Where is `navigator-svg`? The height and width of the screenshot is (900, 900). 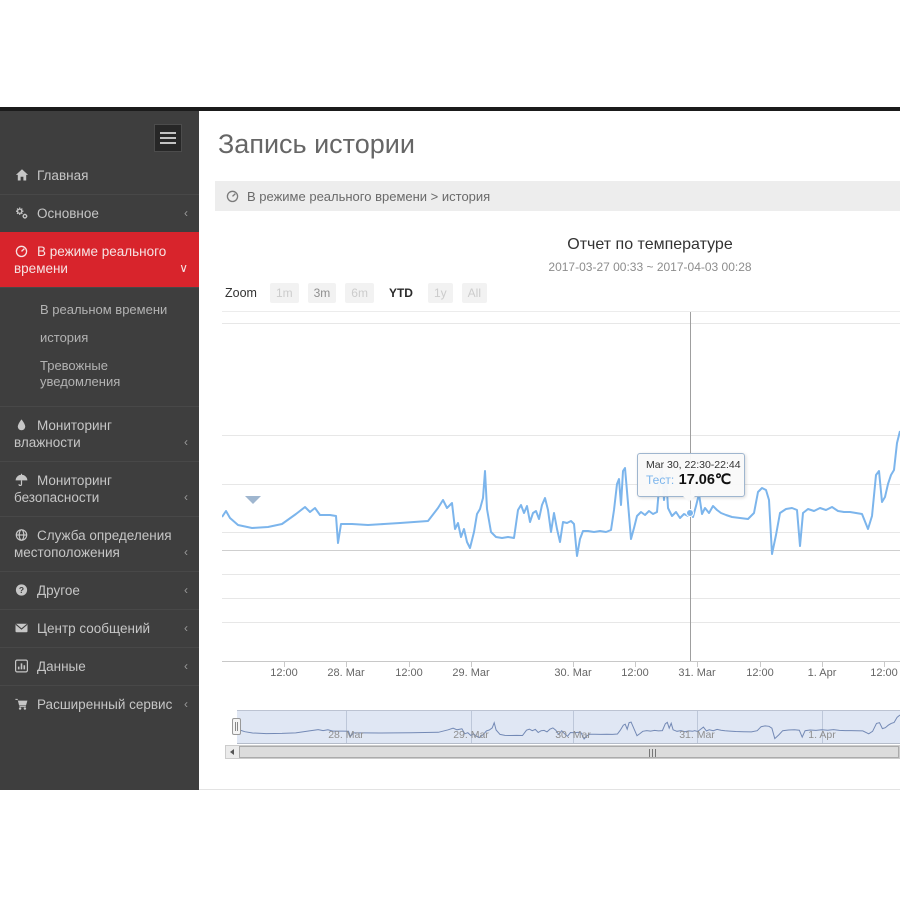 navigator-svg is located at coordinates (568, 727).